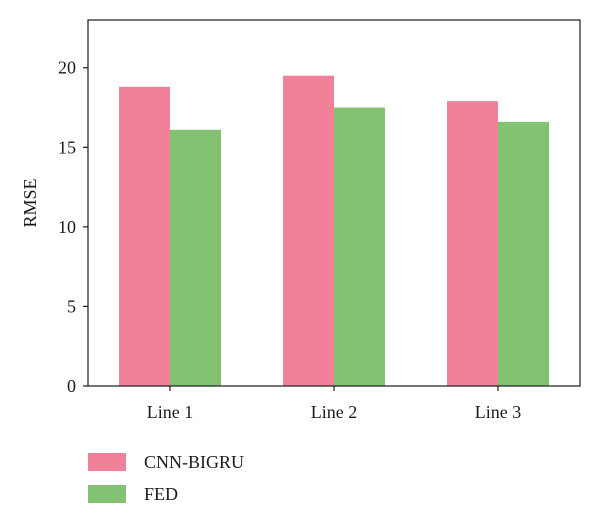 The height and width of the screenshot is (520, 600). Describe the element at coordinates (67, 68) in the screenshot. I see `y-tick-label-4: 20` at that location.